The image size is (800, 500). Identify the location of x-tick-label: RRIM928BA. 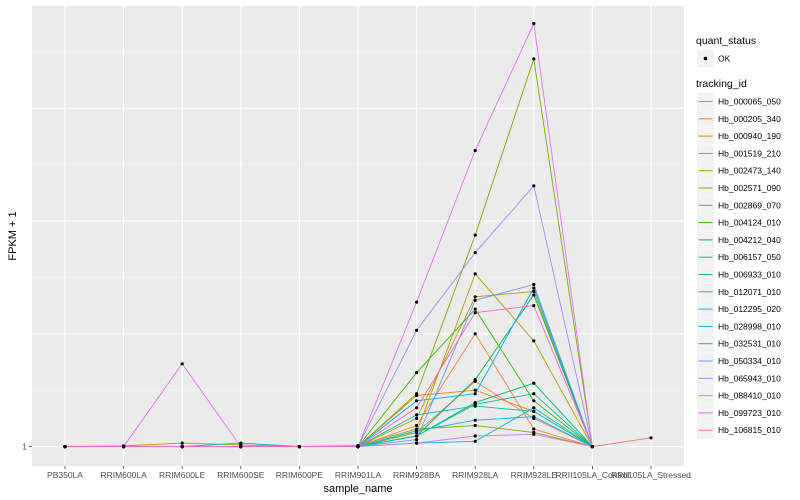
(417, 475).